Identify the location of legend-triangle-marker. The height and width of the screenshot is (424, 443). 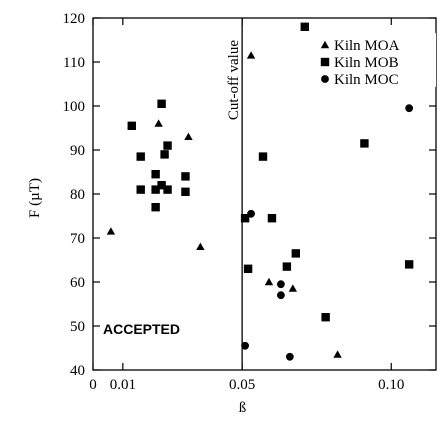
(325, 44).